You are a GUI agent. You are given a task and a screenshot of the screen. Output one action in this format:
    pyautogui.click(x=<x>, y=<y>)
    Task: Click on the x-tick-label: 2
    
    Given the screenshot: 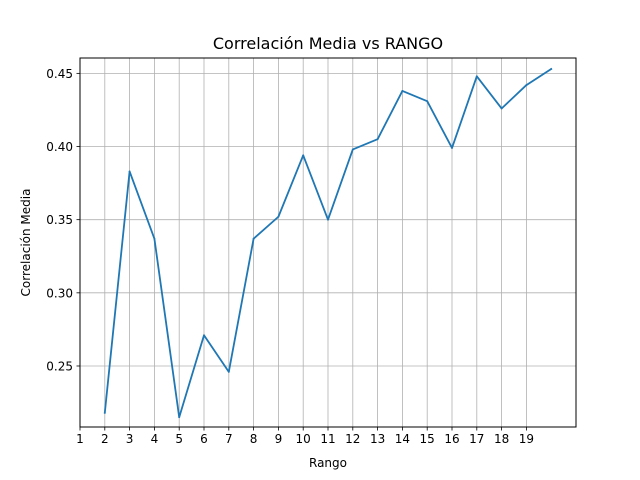 What is the action you would take?
    pyautogui.click(x=105, y=439)
    